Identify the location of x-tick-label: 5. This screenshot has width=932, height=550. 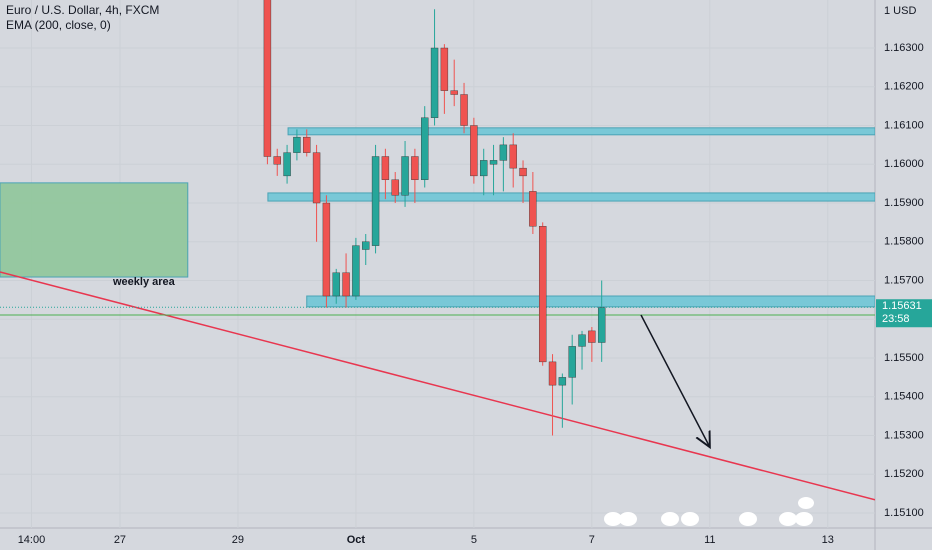
(474, 540).